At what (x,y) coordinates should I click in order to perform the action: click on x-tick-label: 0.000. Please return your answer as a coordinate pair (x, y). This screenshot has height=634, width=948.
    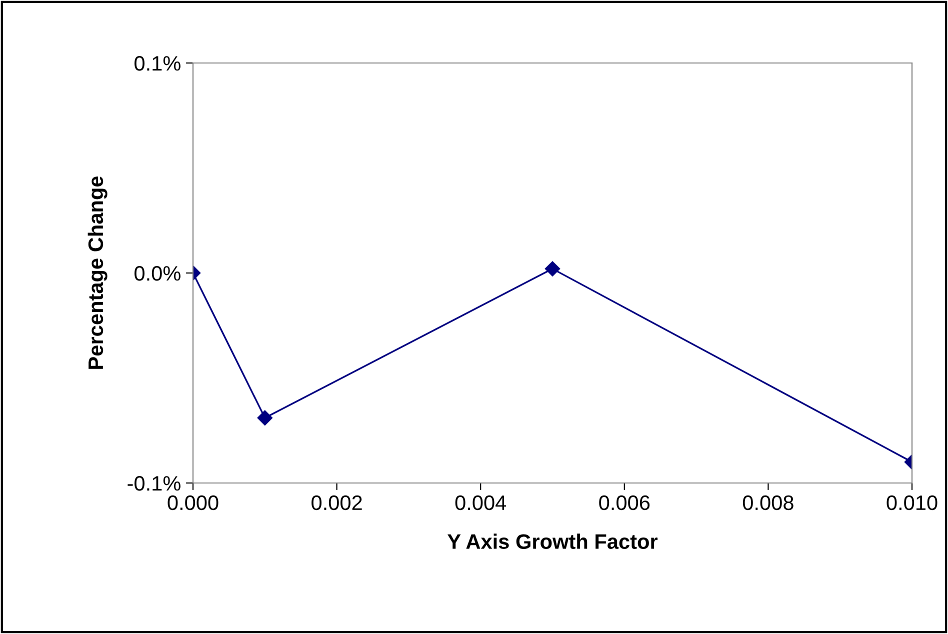
    Looking at the image, I should click on (193, 502).